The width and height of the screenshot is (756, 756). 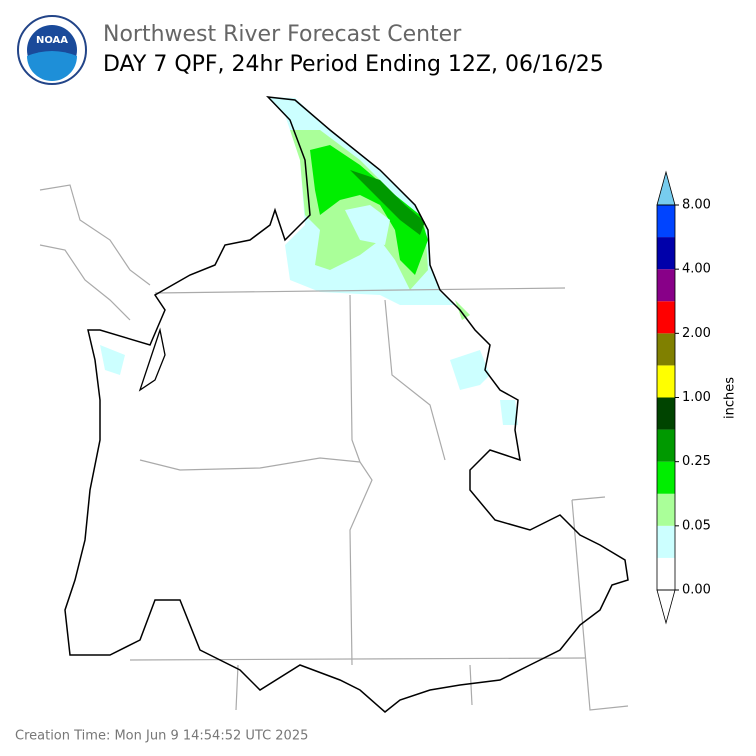 What do you see at coordinates (696, 397) in the screenshot?
I see `colorbar-tick-label: 1.00` at bounding box center [696, 397].